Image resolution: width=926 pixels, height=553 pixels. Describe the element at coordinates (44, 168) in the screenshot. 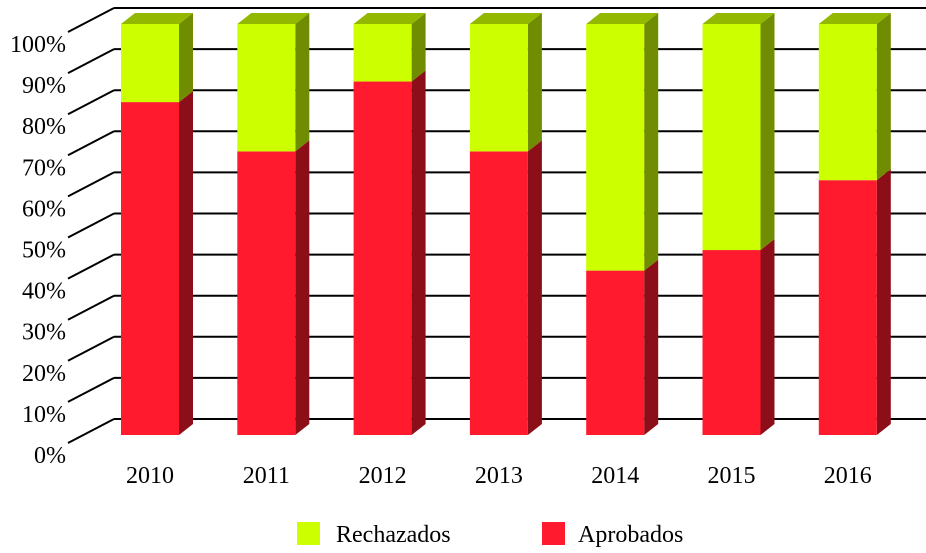

I see `y-tick-label: 70%` at that location.